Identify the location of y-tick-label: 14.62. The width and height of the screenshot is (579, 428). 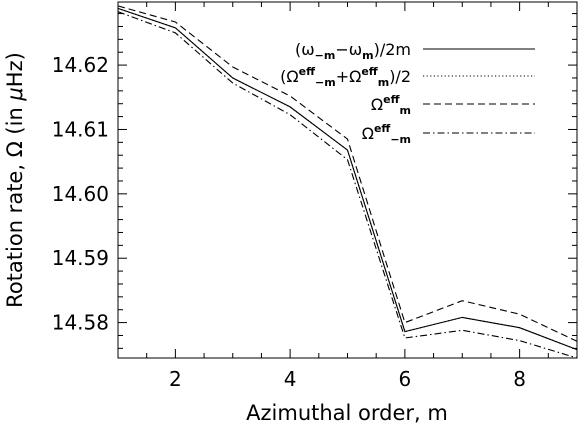
(80, 65).